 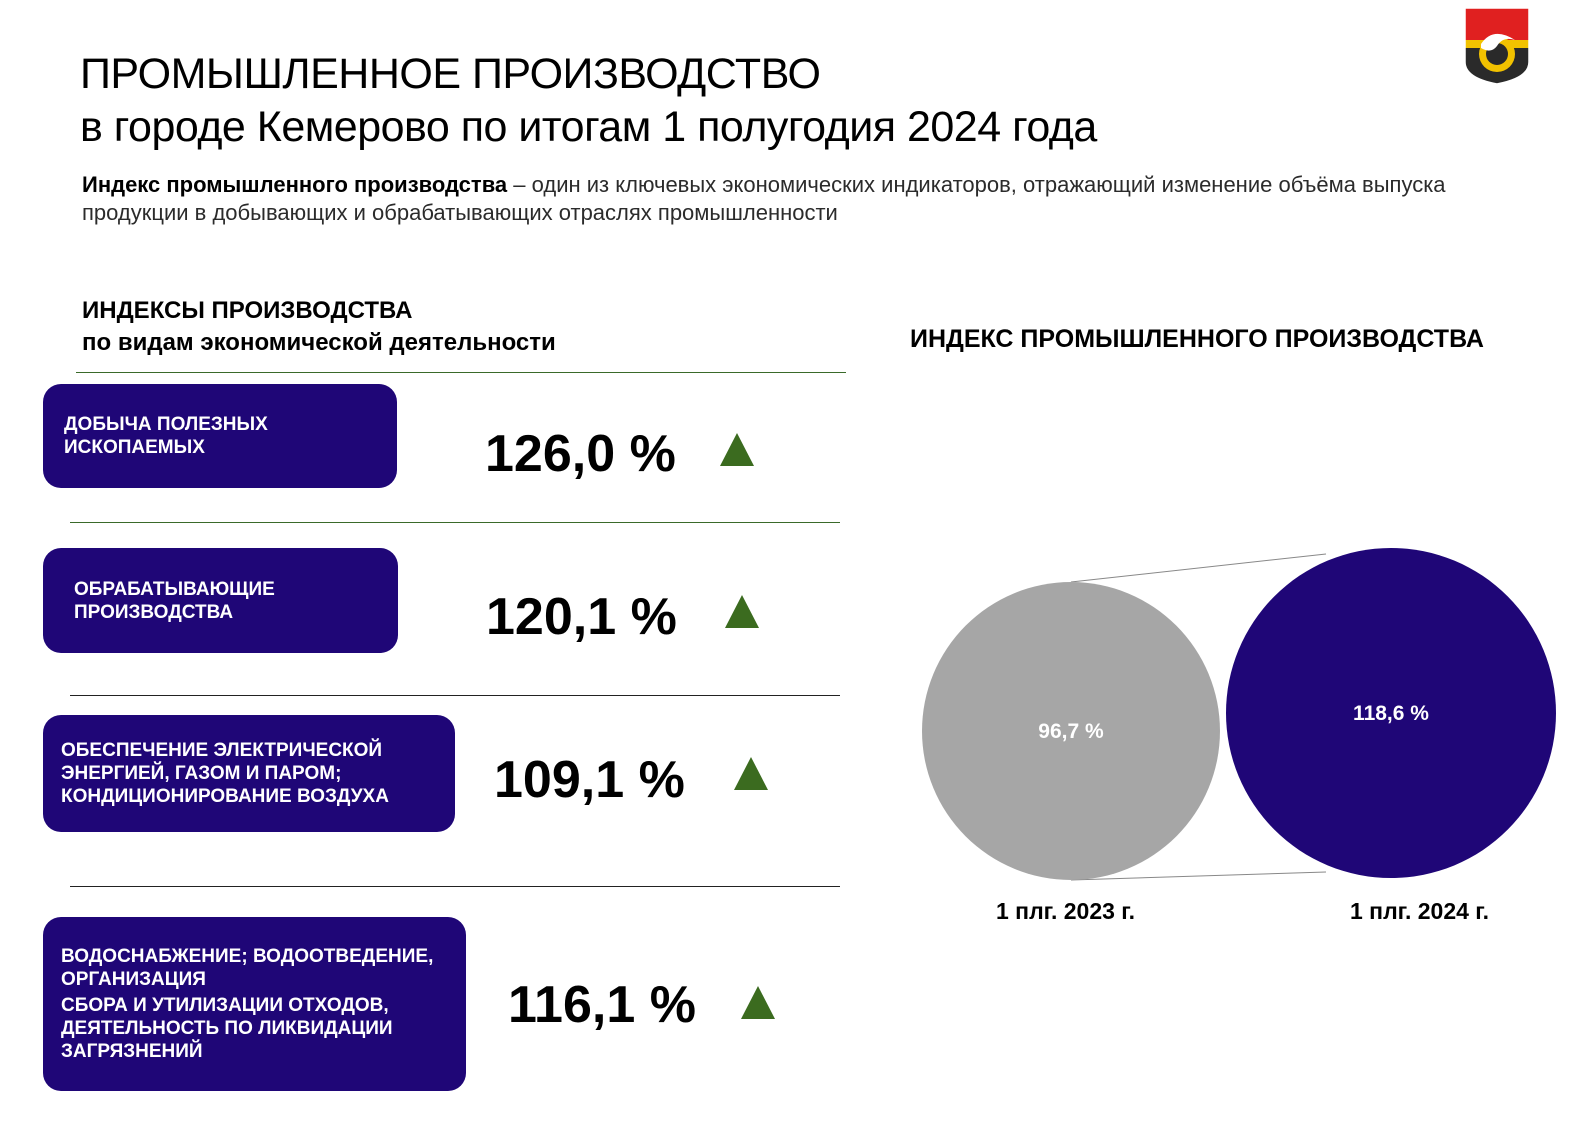 What do you see at coordinates (589, 780) in the screenshot?
I see `index-value-energy: 109,1 %` at bounding box center [589, 780].